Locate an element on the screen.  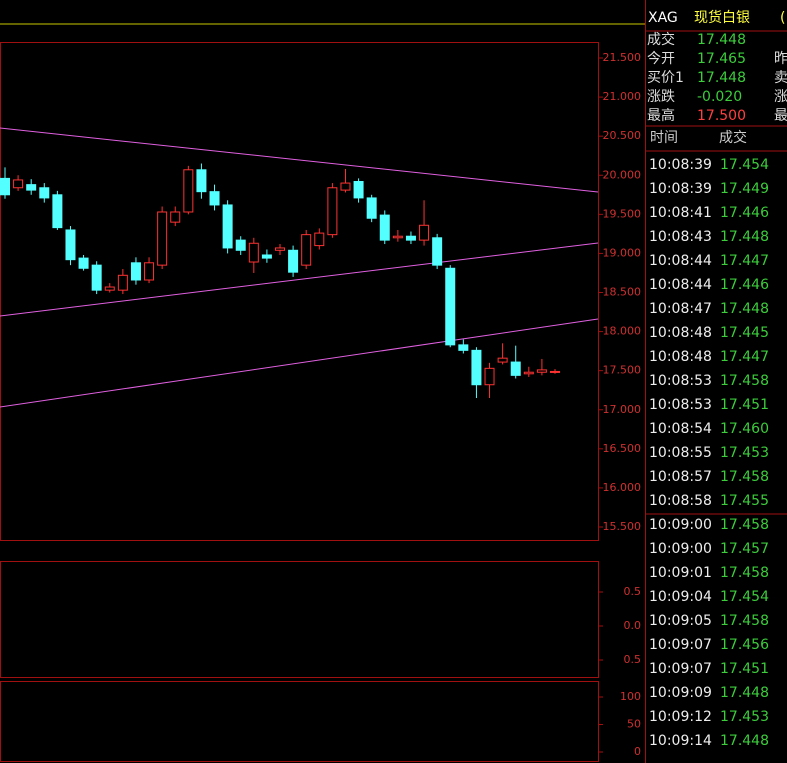
trade-time: 10:09:09 is located at coordinates (680, 693).